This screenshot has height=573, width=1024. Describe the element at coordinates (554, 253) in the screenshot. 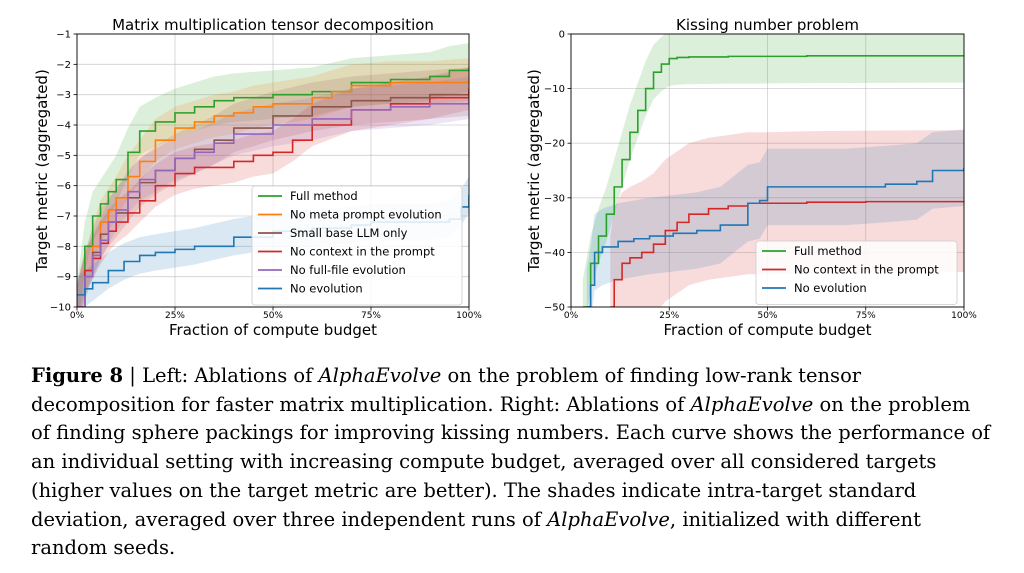

I see `y-tick-label: −40` at that location.